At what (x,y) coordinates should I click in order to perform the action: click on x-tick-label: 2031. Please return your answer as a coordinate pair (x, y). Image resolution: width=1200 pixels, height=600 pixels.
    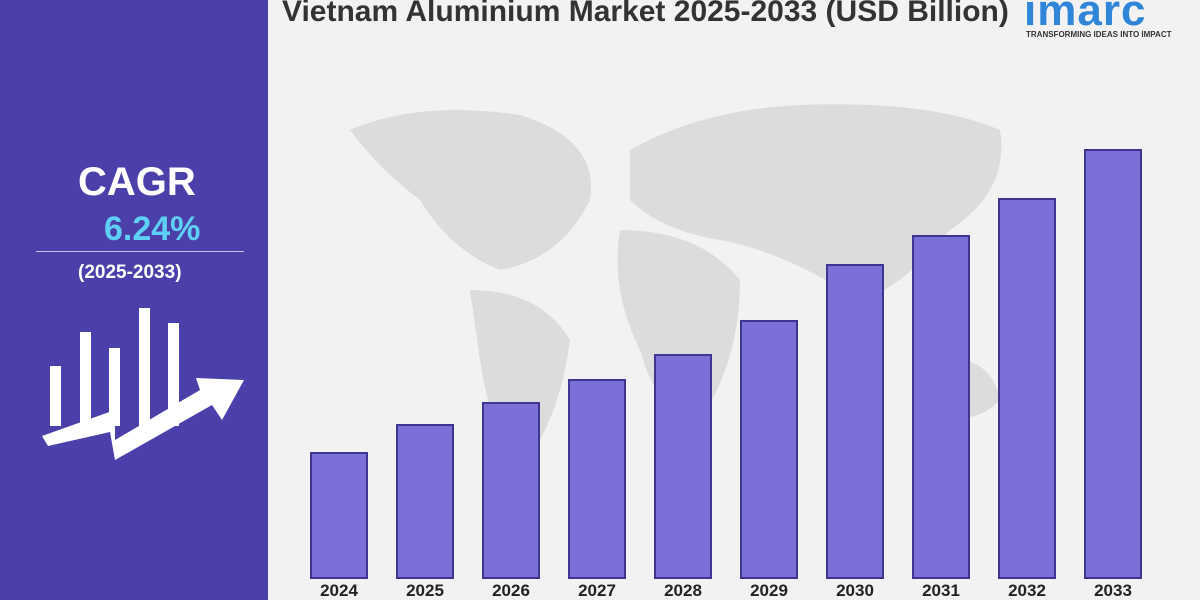
    Looking at the image, I should click on (941, 590).